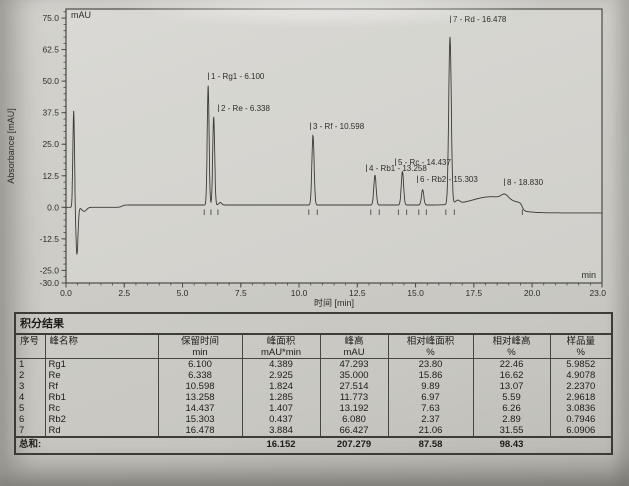  I want to click on y-tick-label: -12.5, so click(50, 239).